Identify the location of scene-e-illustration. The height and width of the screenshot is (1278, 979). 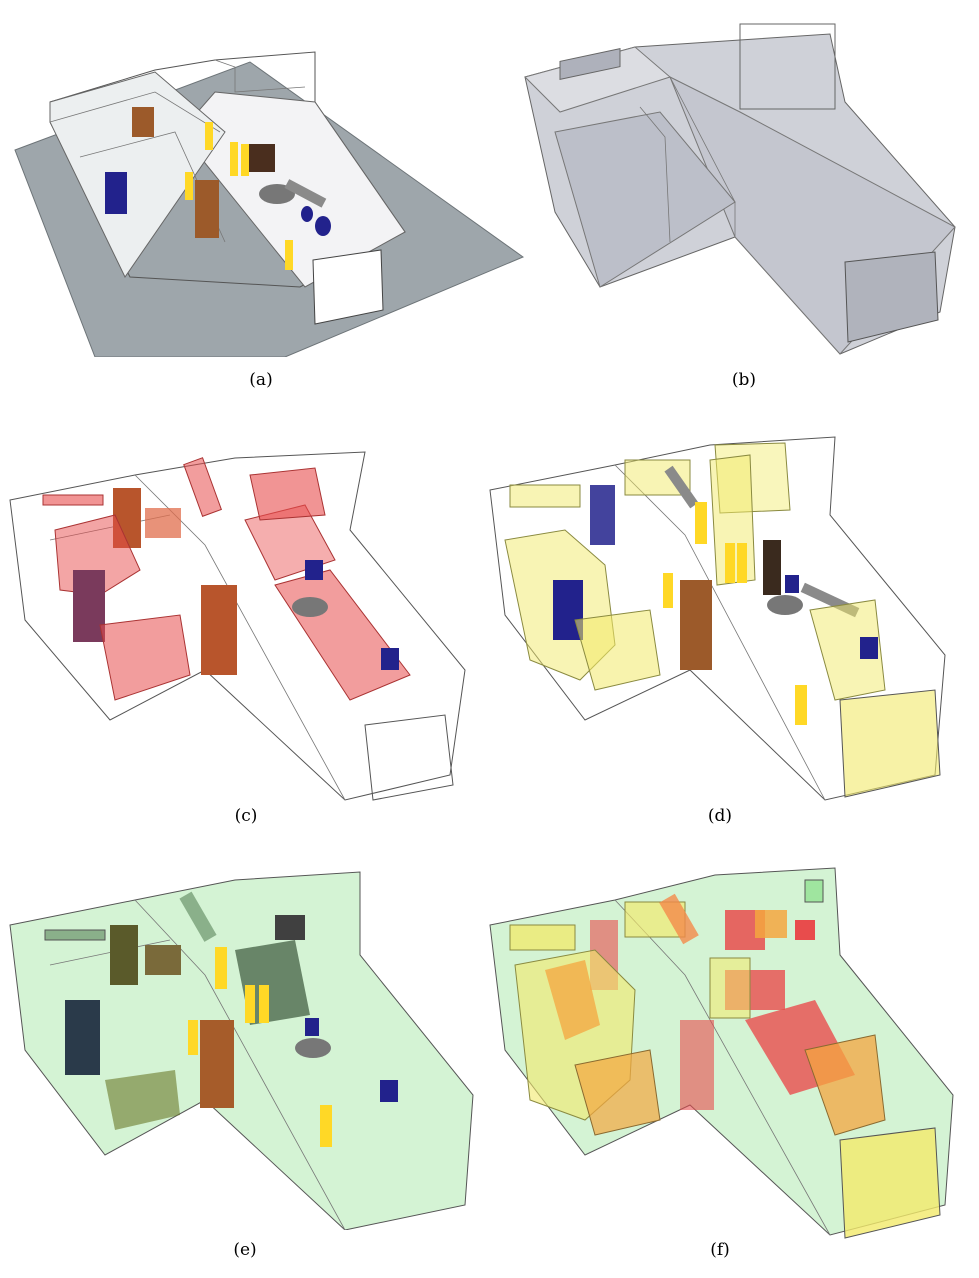
(241, 1050).